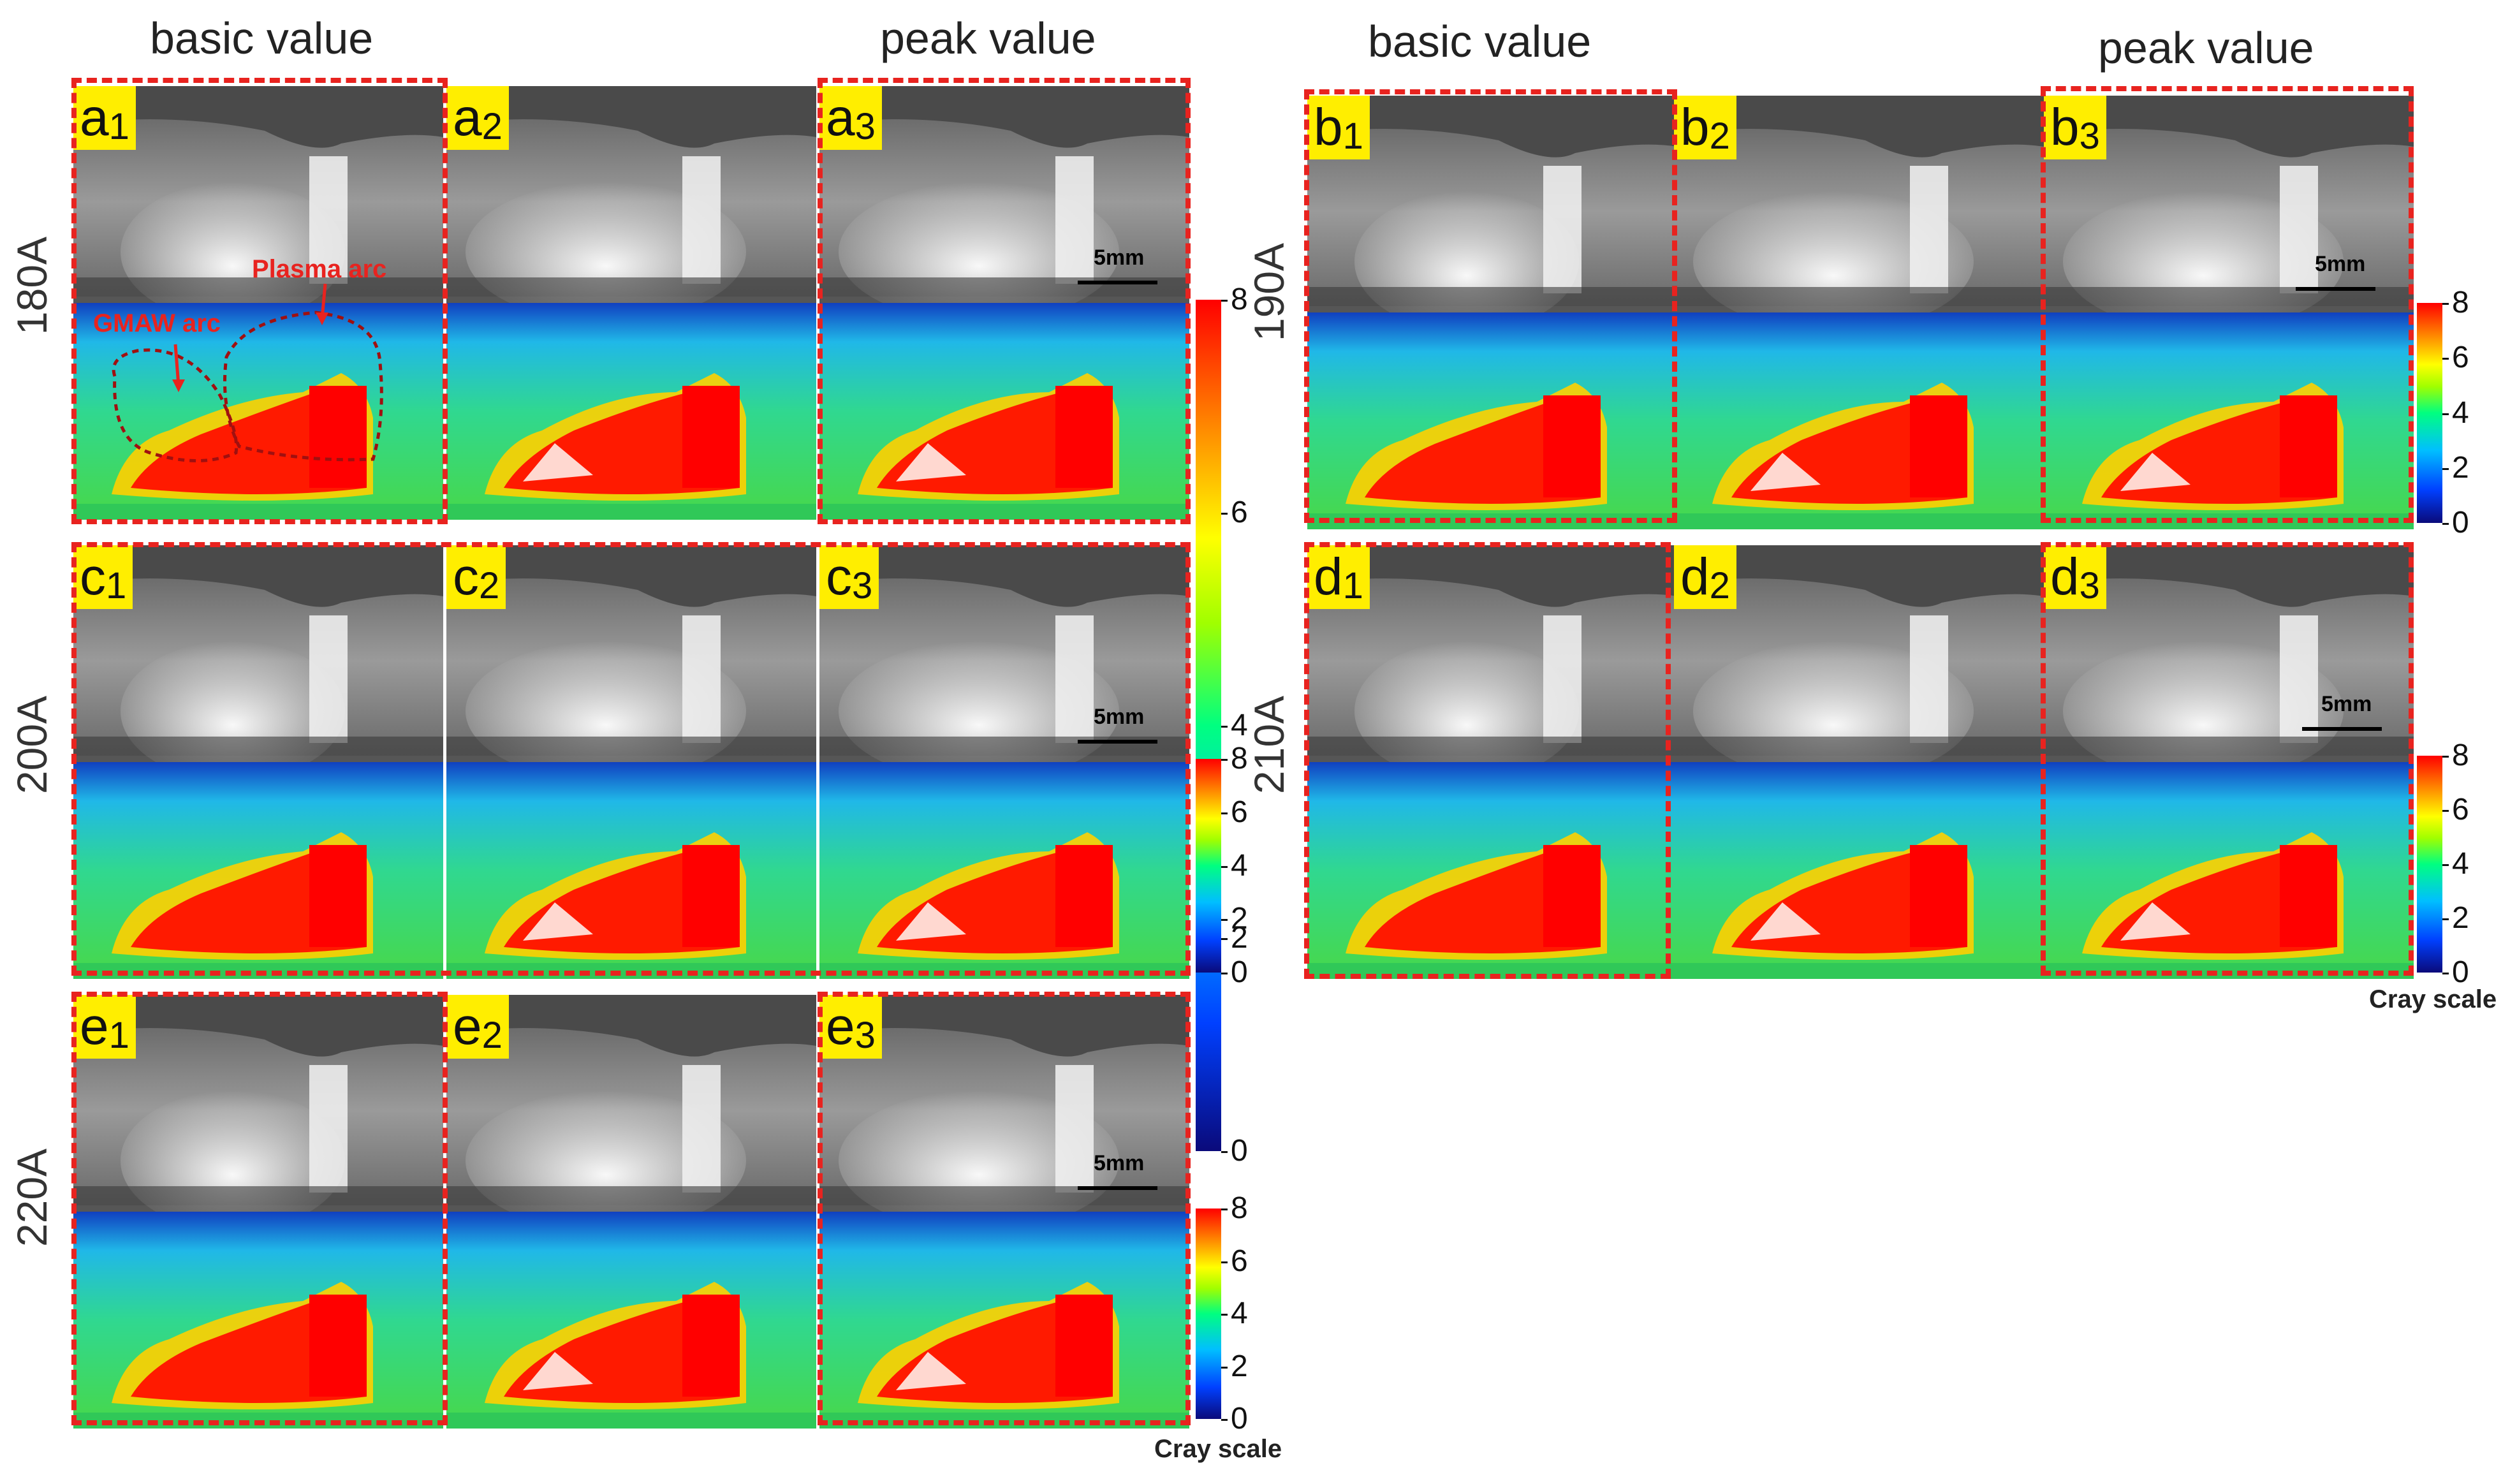 The width and height of the screenshot is (2517, 1484). I want to click on highlight-box-row-c, so click(631, 759).